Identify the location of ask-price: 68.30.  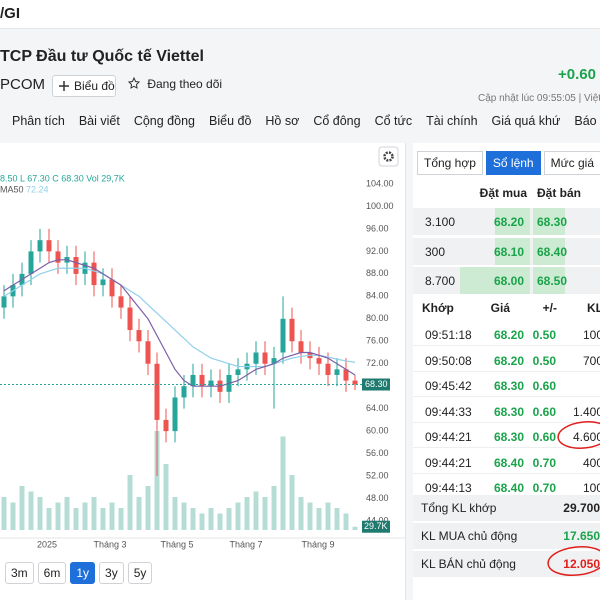
(552, 222).